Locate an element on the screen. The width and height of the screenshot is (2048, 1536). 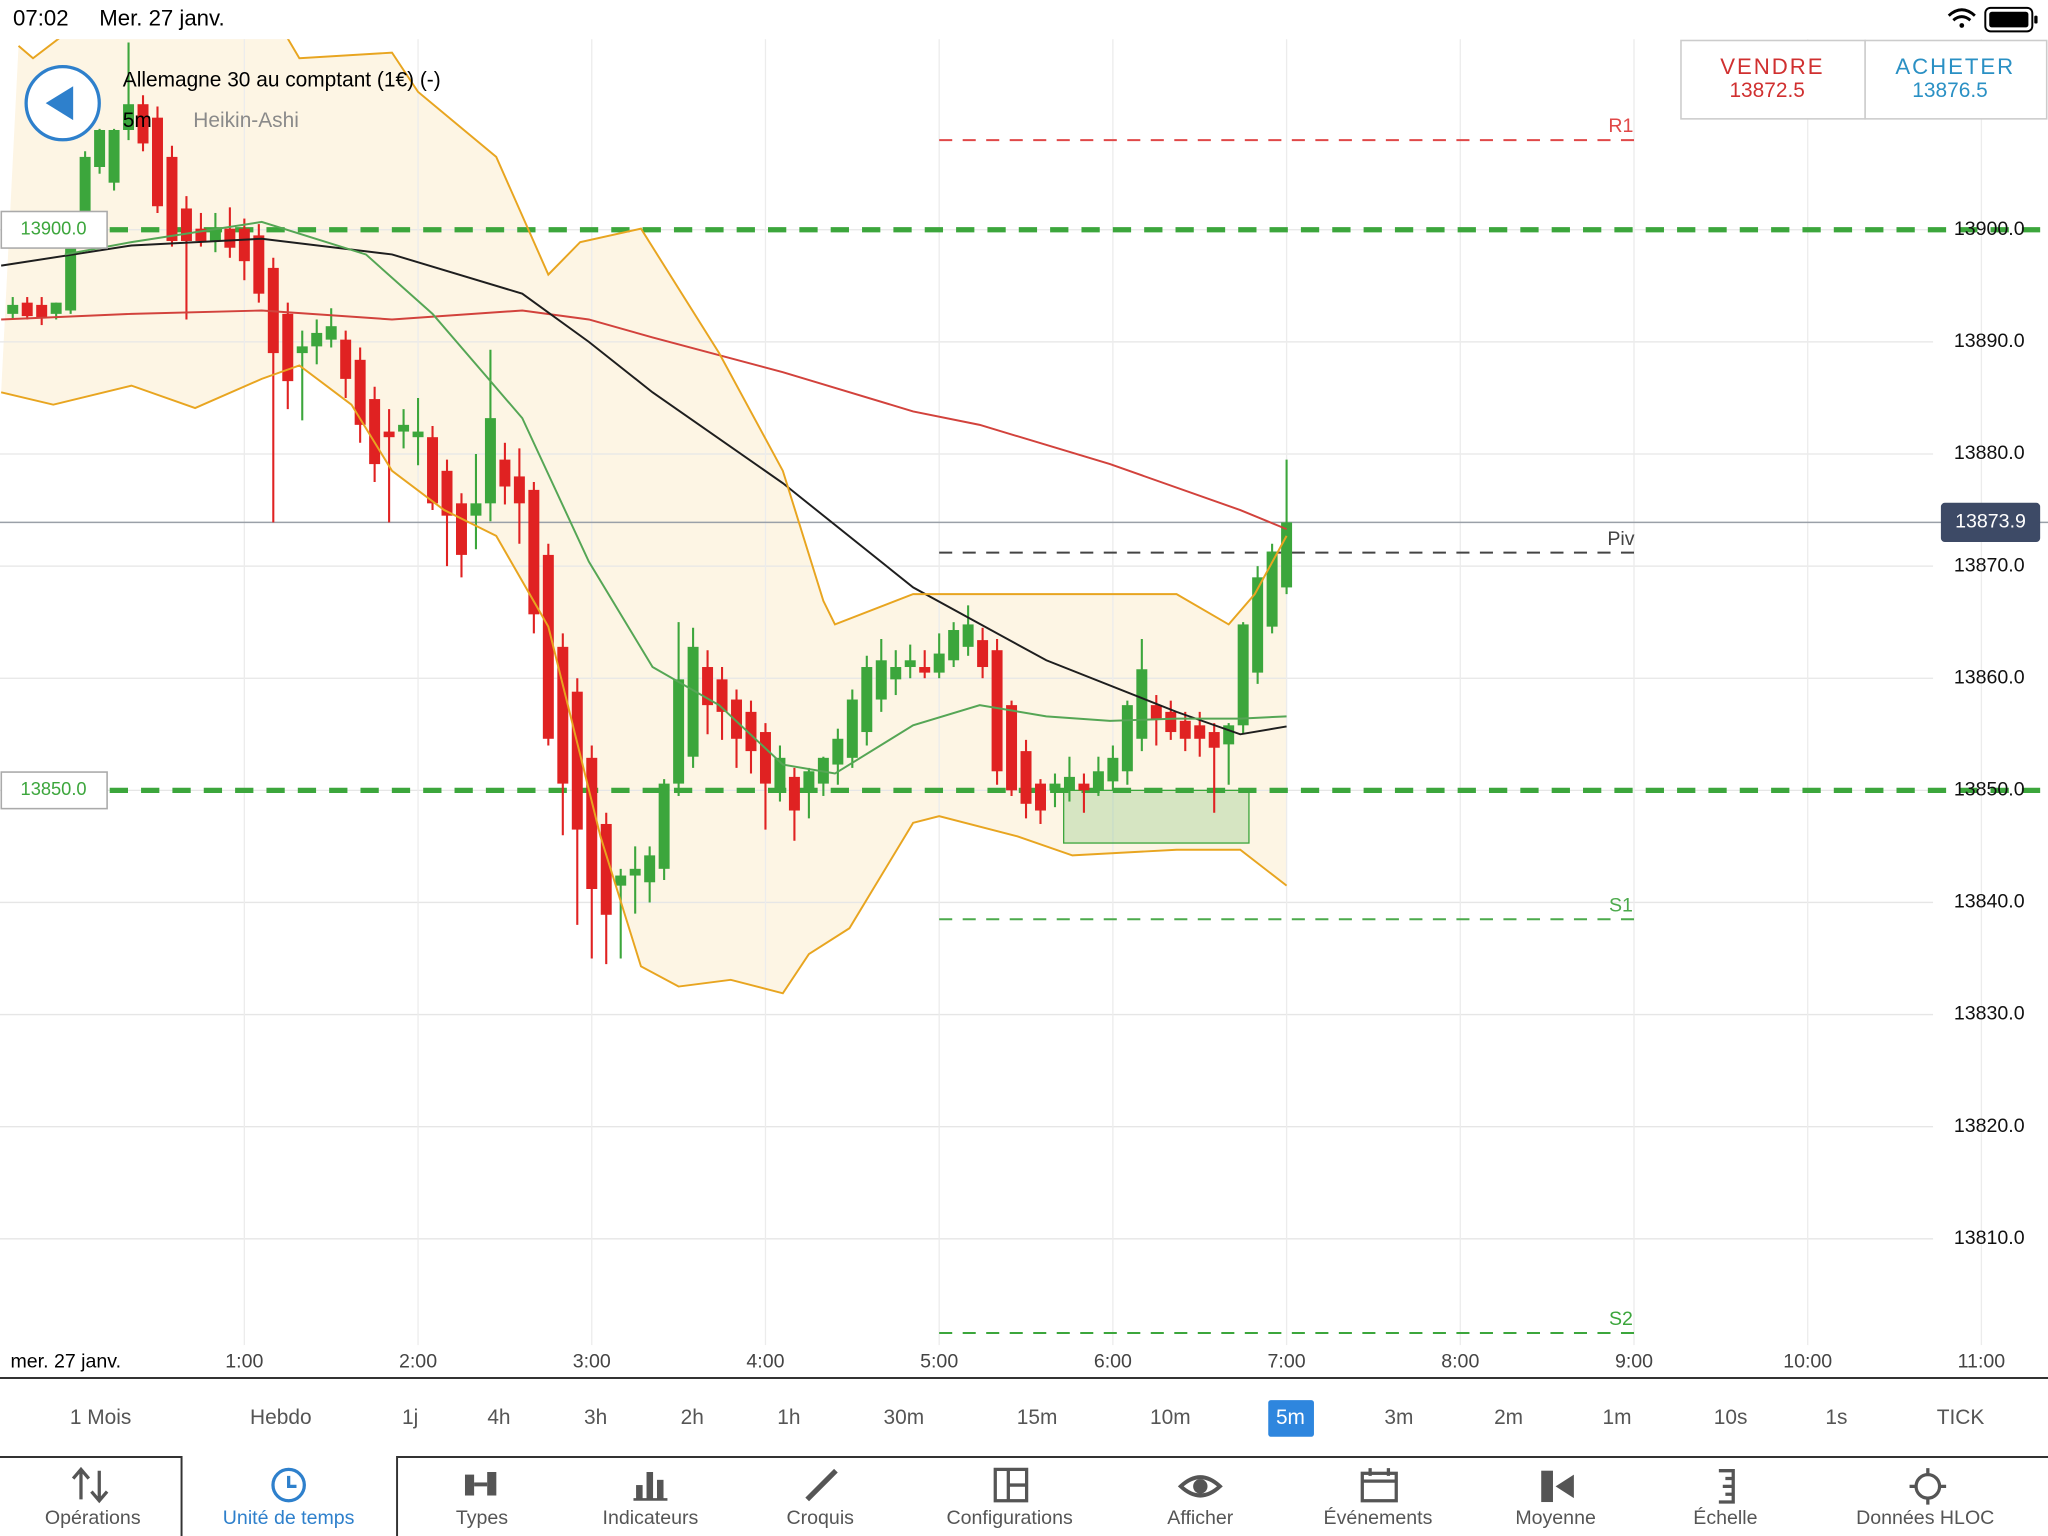
icon-types is located at coordinates (480, 1484).